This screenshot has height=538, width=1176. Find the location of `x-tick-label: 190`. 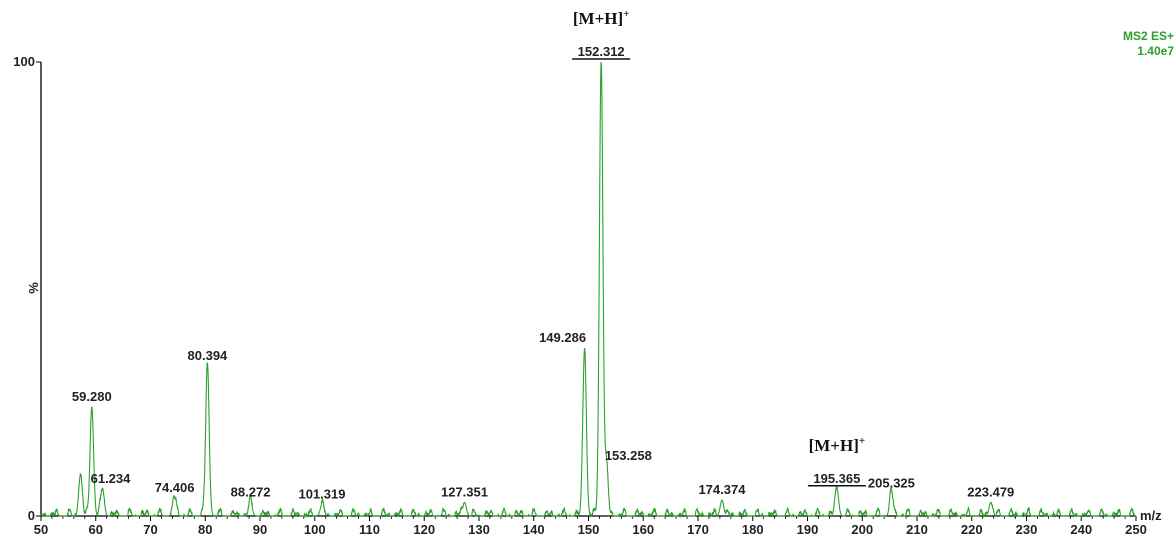

x-tick-label: 190 is located at coordinates (808, 529).